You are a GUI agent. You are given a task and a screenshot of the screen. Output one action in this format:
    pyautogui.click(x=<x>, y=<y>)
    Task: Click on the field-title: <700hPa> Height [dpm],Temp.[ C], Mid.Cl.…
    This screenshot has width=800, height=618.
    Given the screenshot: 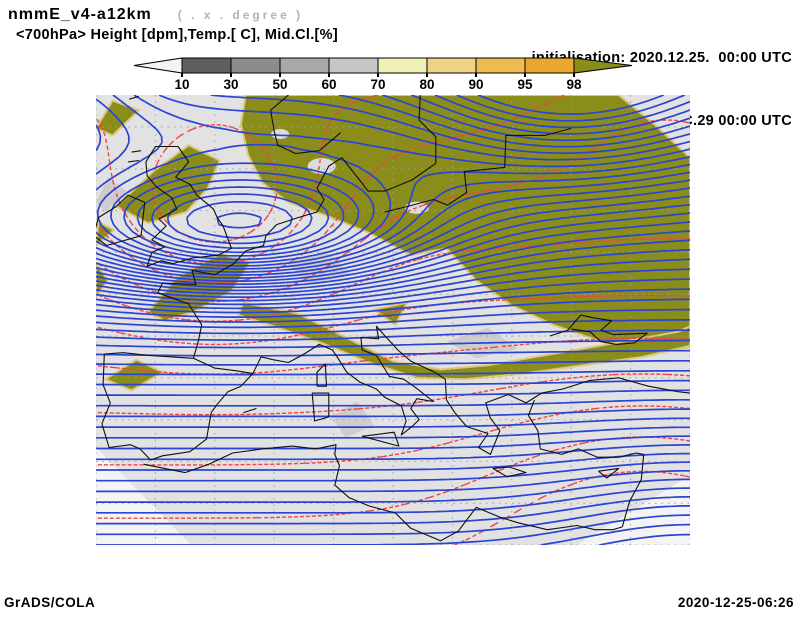 What is the action you would take?
    pyautogui.click(x=177, y=35)
    